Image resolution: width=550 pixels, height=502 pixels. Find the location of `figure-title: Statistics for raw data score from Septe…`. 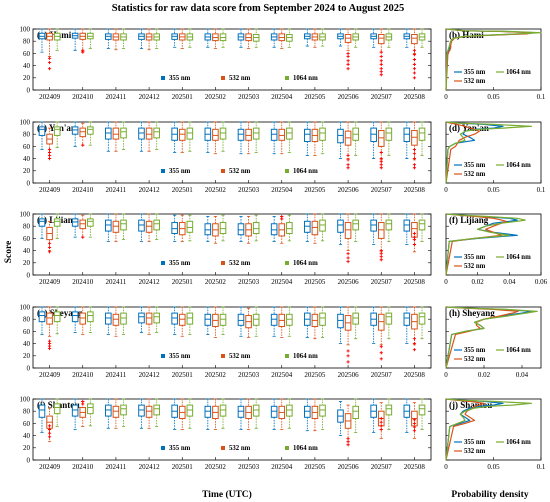

figure-title: Statistics for raw data score from Septe… is located at coordinates (258, 8).